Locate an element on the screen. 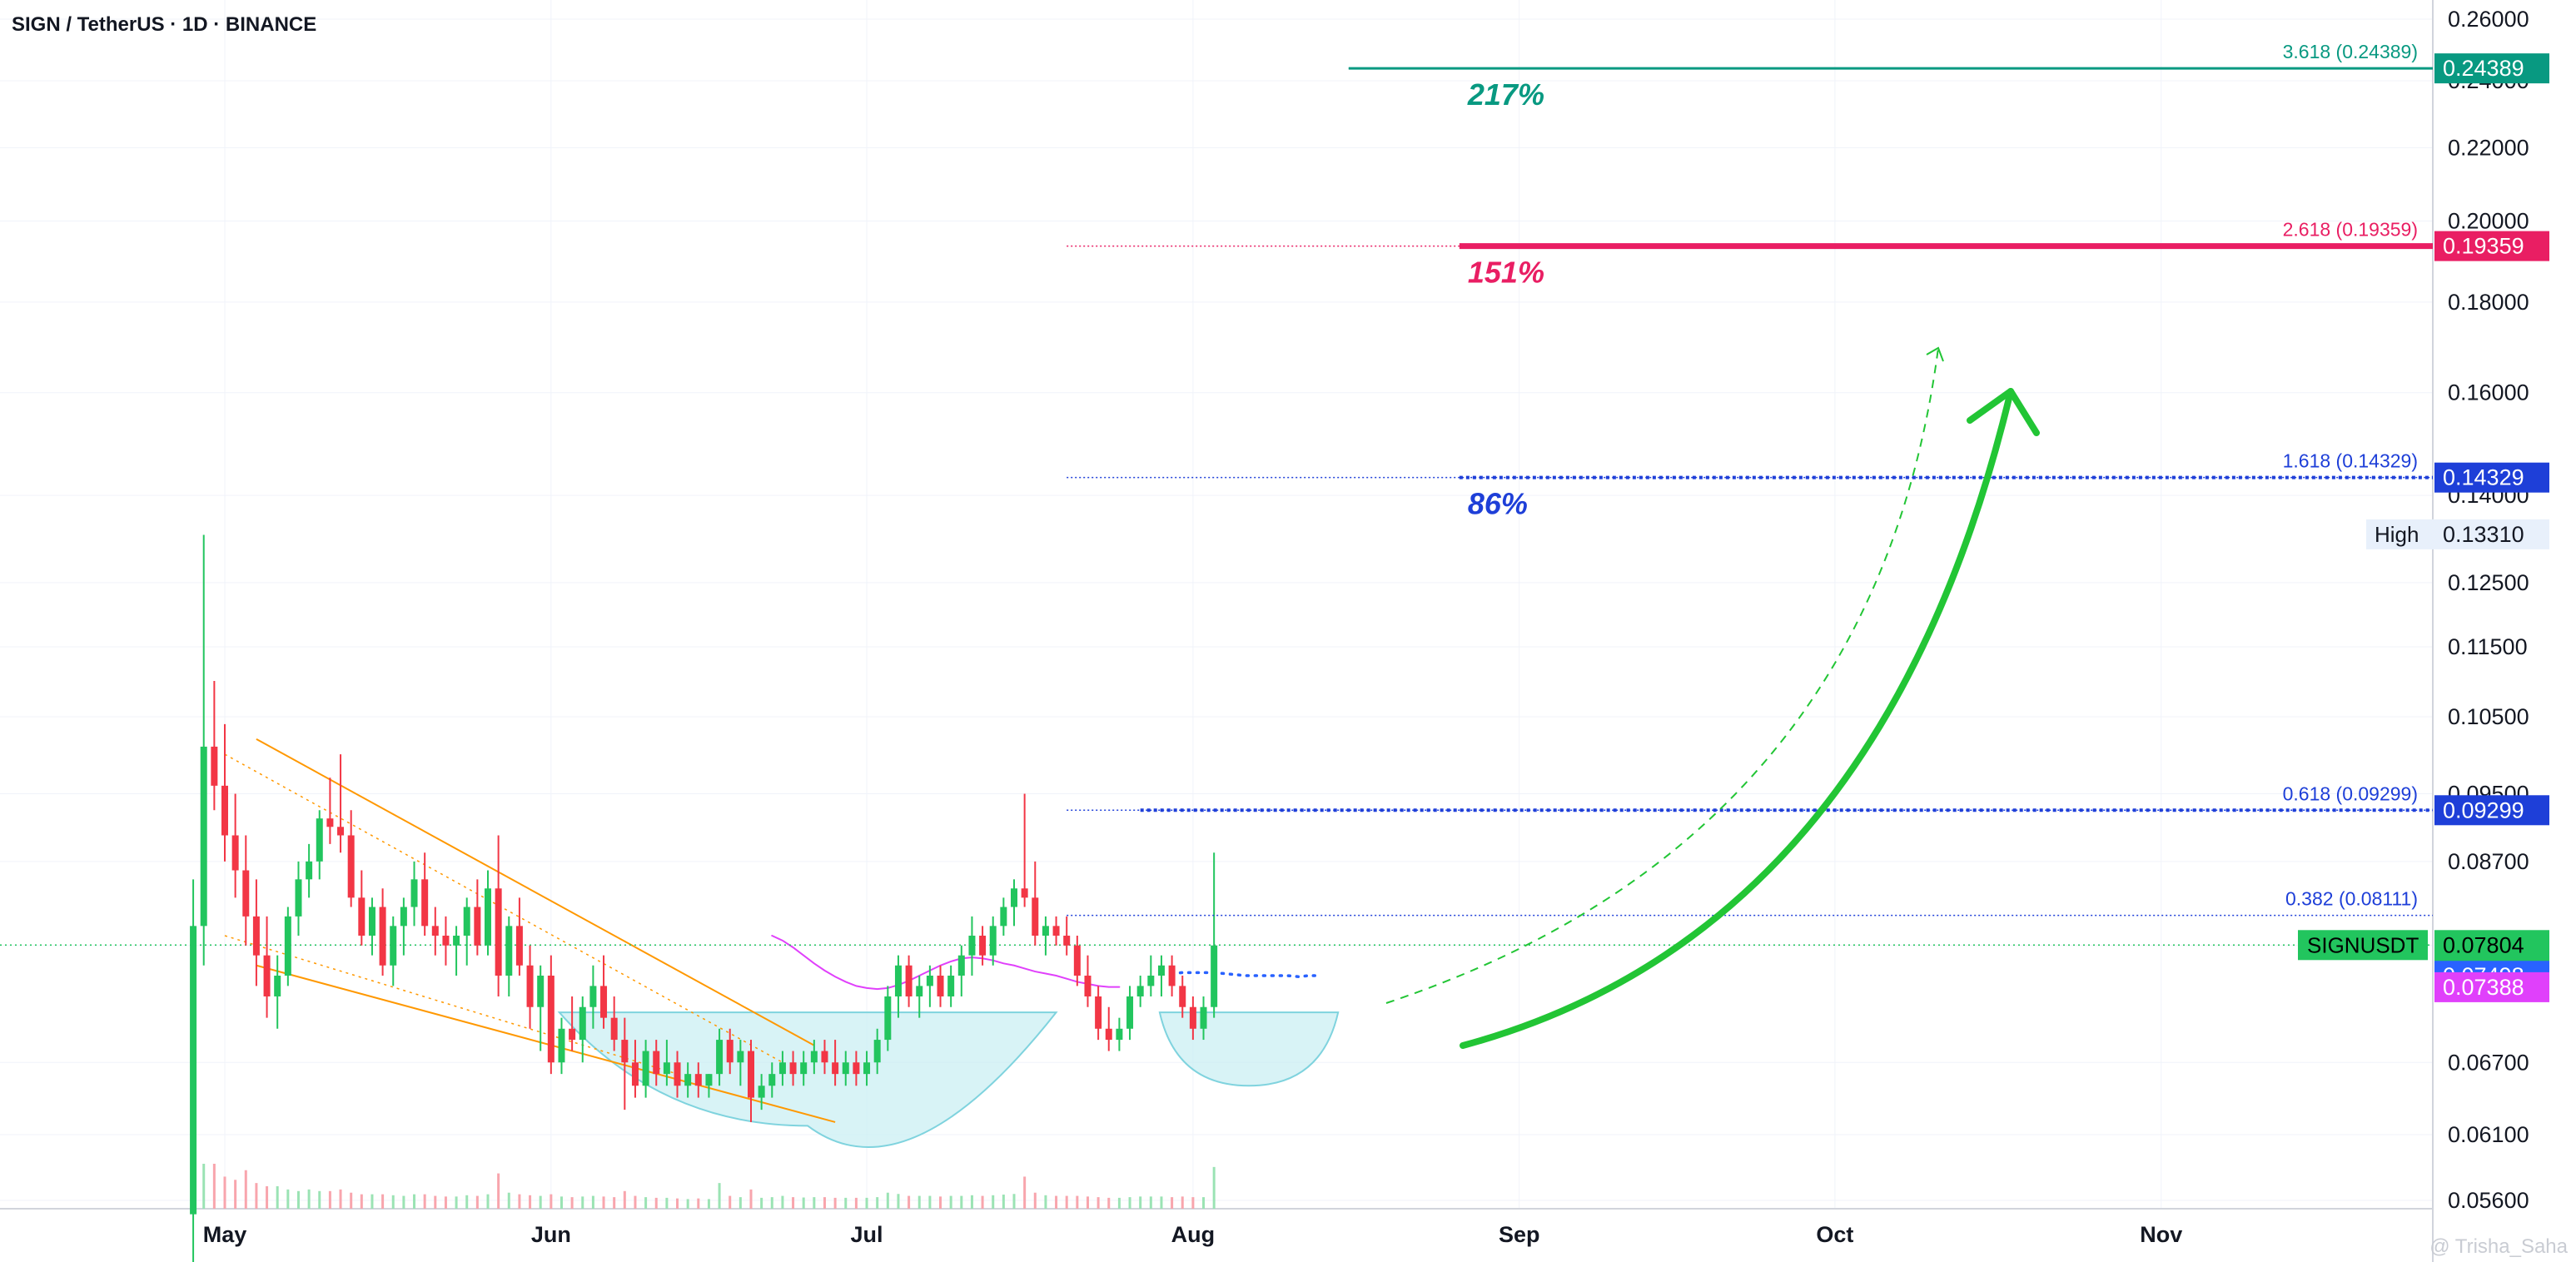 This screenshot has width=2576, height=1262. price-tick-label: 0.08700 is located at coordinates (2488, 862).